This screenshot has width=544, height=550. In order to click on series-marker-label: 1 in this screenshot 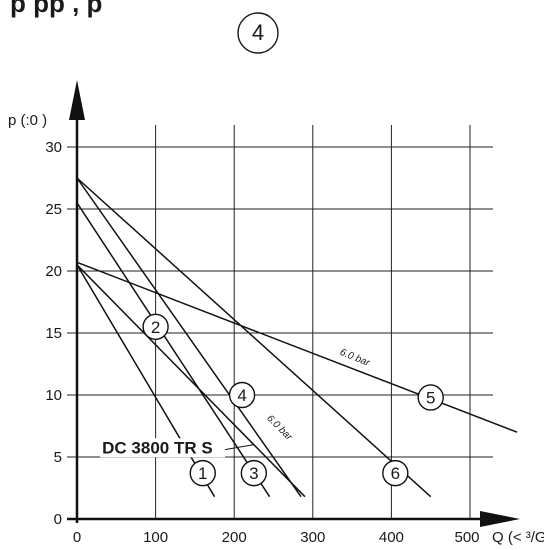, I will do `click(202, 473)`.